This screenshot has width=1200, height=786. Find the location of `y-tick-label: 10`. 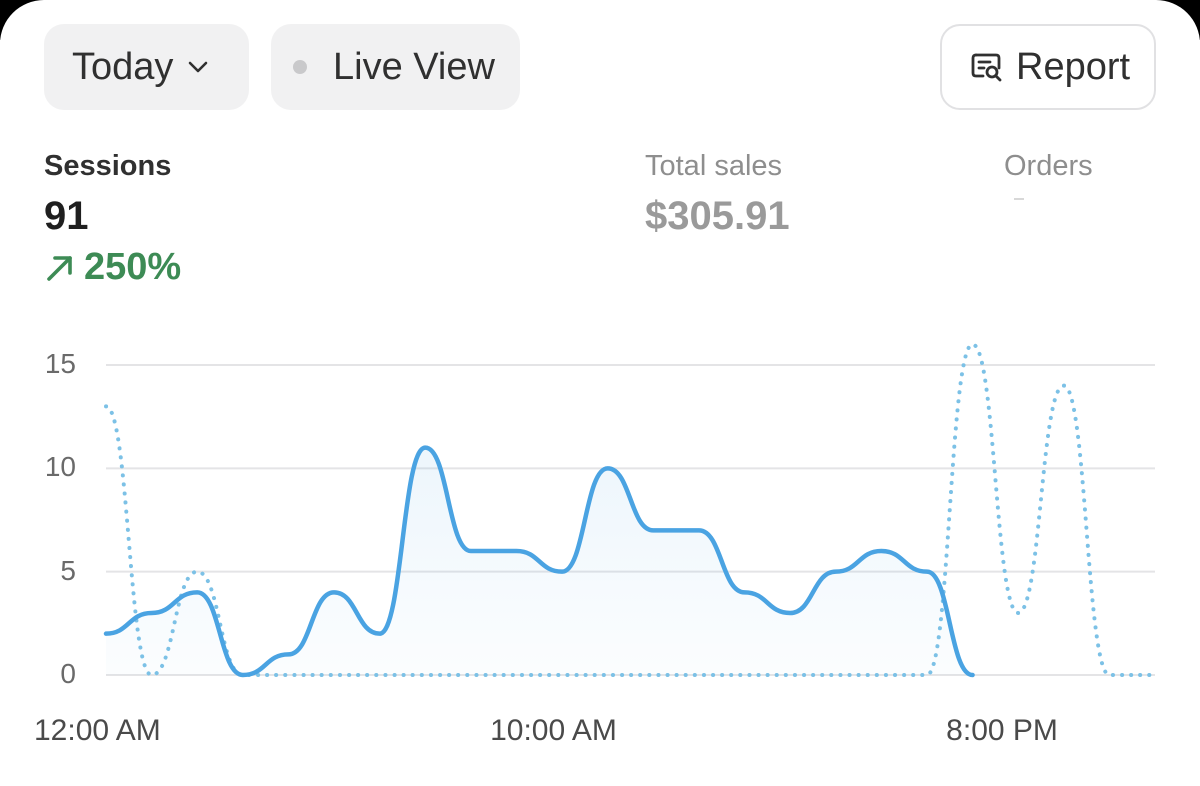

y-tick-label: 10 is located at coordinates (60, 467).